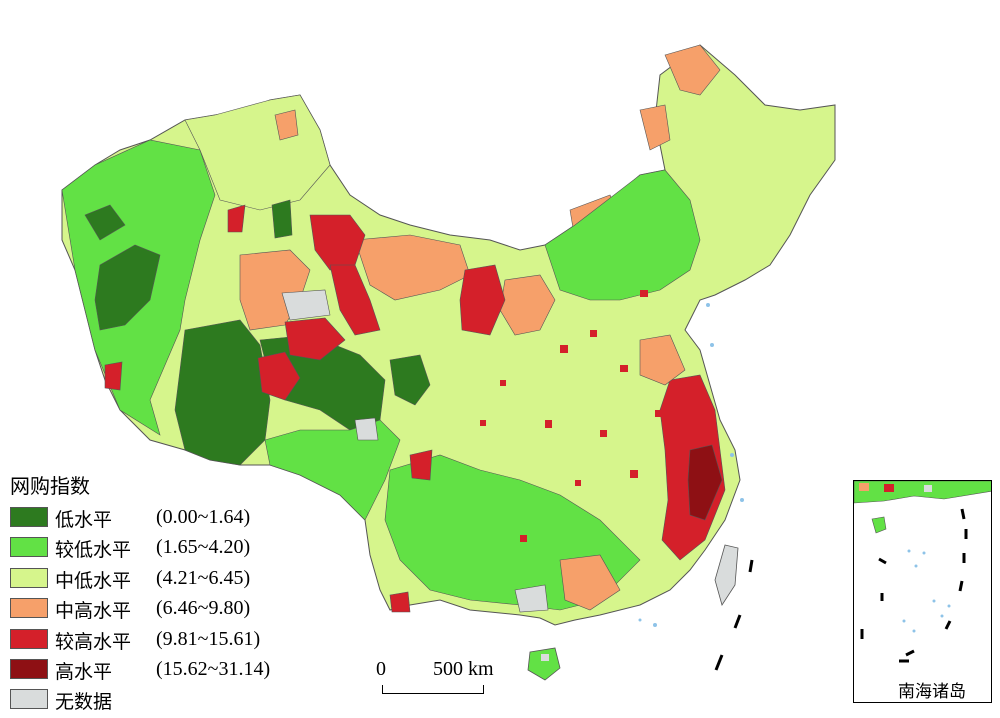  I want to click on legend-class-range: (6.46~9.80), so click(203, 608).